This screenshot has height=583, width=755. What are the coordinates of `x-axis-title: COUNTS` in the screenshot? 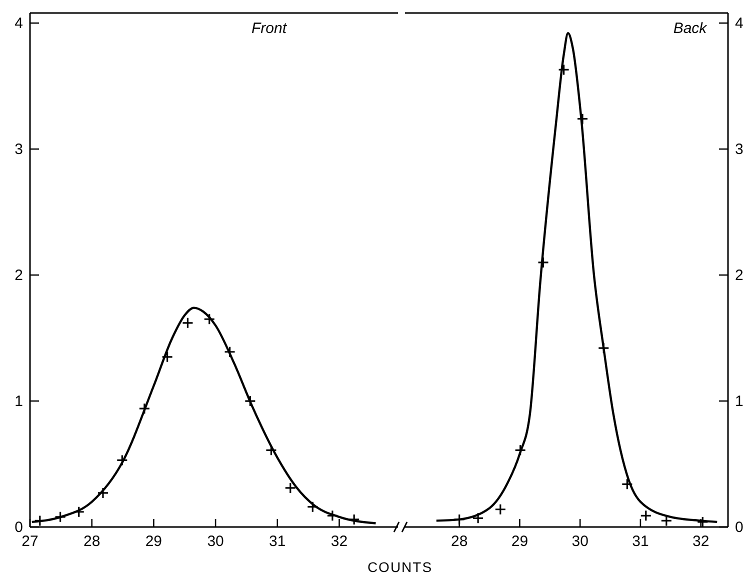 It's located at (400, 567).